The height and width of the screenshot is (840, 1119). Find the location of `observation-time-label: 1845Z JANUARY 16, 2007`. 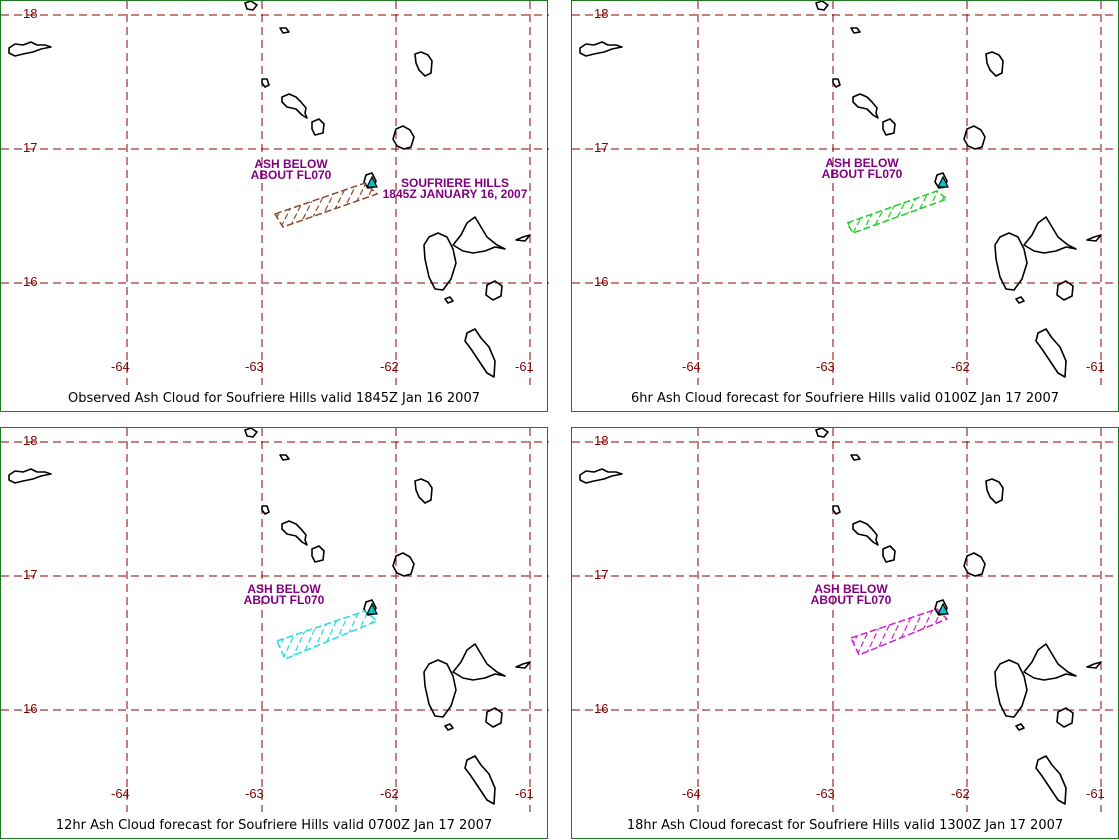

observation-time-label: 1845Z JANUARY 16, 2007 is located at coordinates (455, 194).